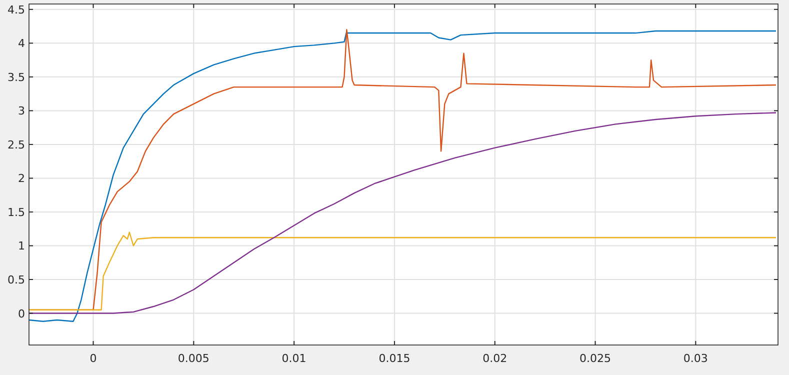 The width and height of the screenshot is (789, 375). What do you see at coordinates (21, 179) in the screenshot?
I see `y-tick-label: 2` at bounding box center [21, 179].